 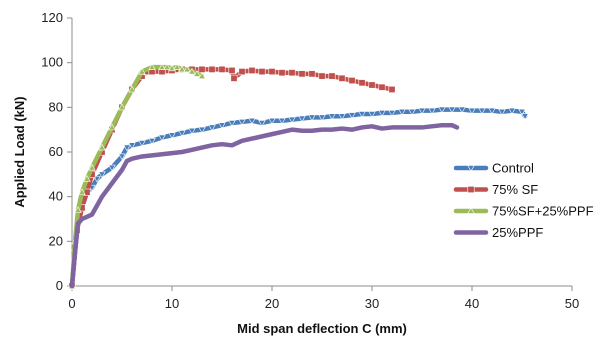 What do you see at coordinates (56, 151) in the screenshot?
I see `y-tick-label: 60` at bounding box center [56, 151].